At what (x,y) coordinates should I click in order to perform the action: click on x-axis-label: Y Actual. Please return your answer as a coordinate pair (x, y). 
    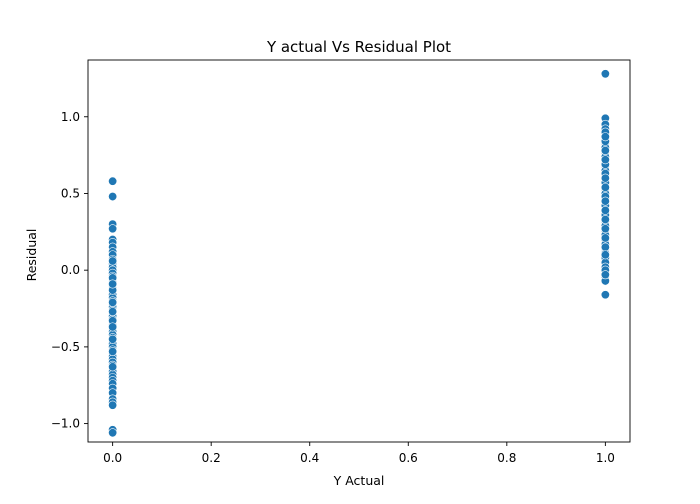
    Looking at the image, I should click on (359, 480).